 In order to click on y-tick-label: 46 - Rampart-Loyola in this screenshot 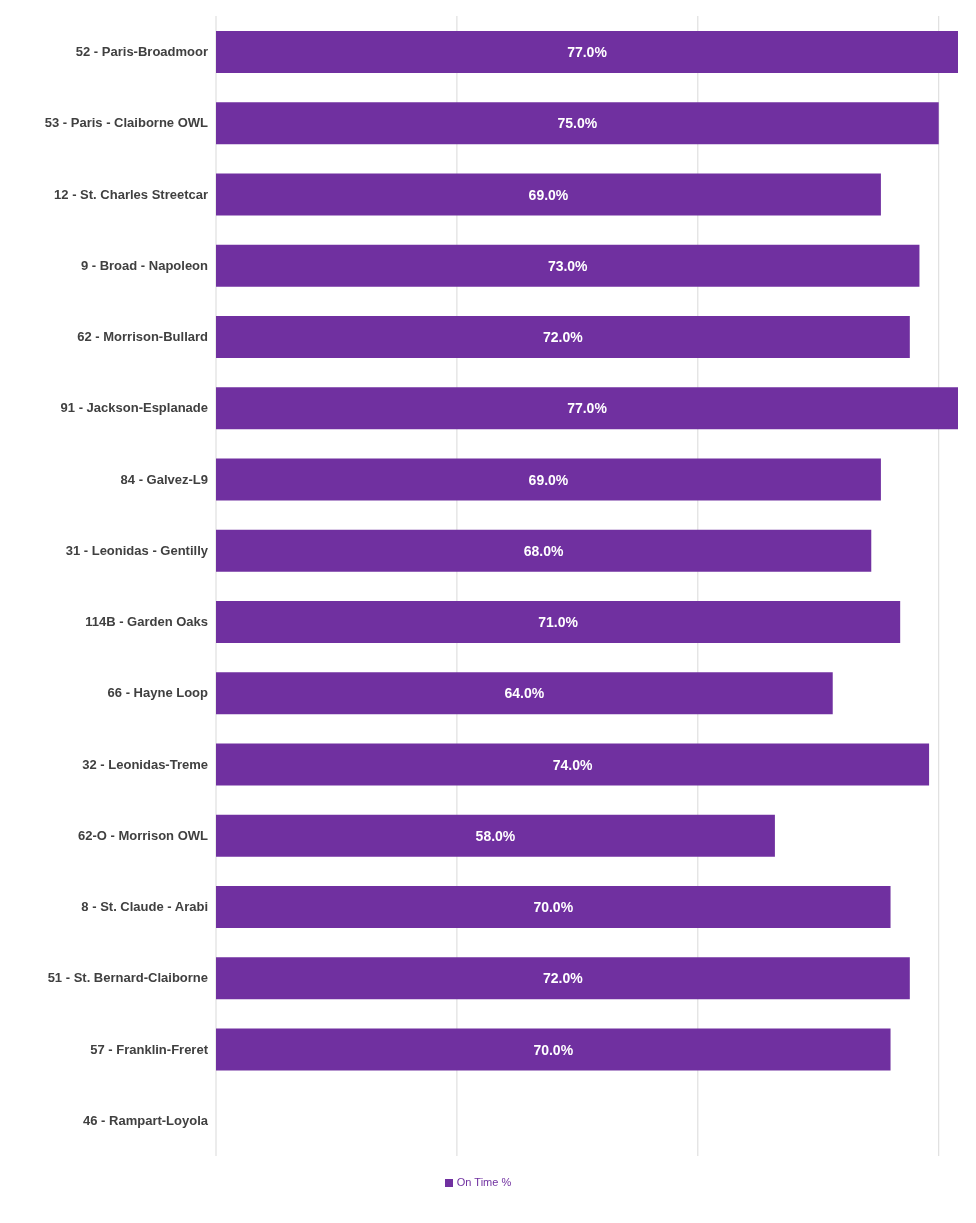, I will do `click(146, 1120)`.